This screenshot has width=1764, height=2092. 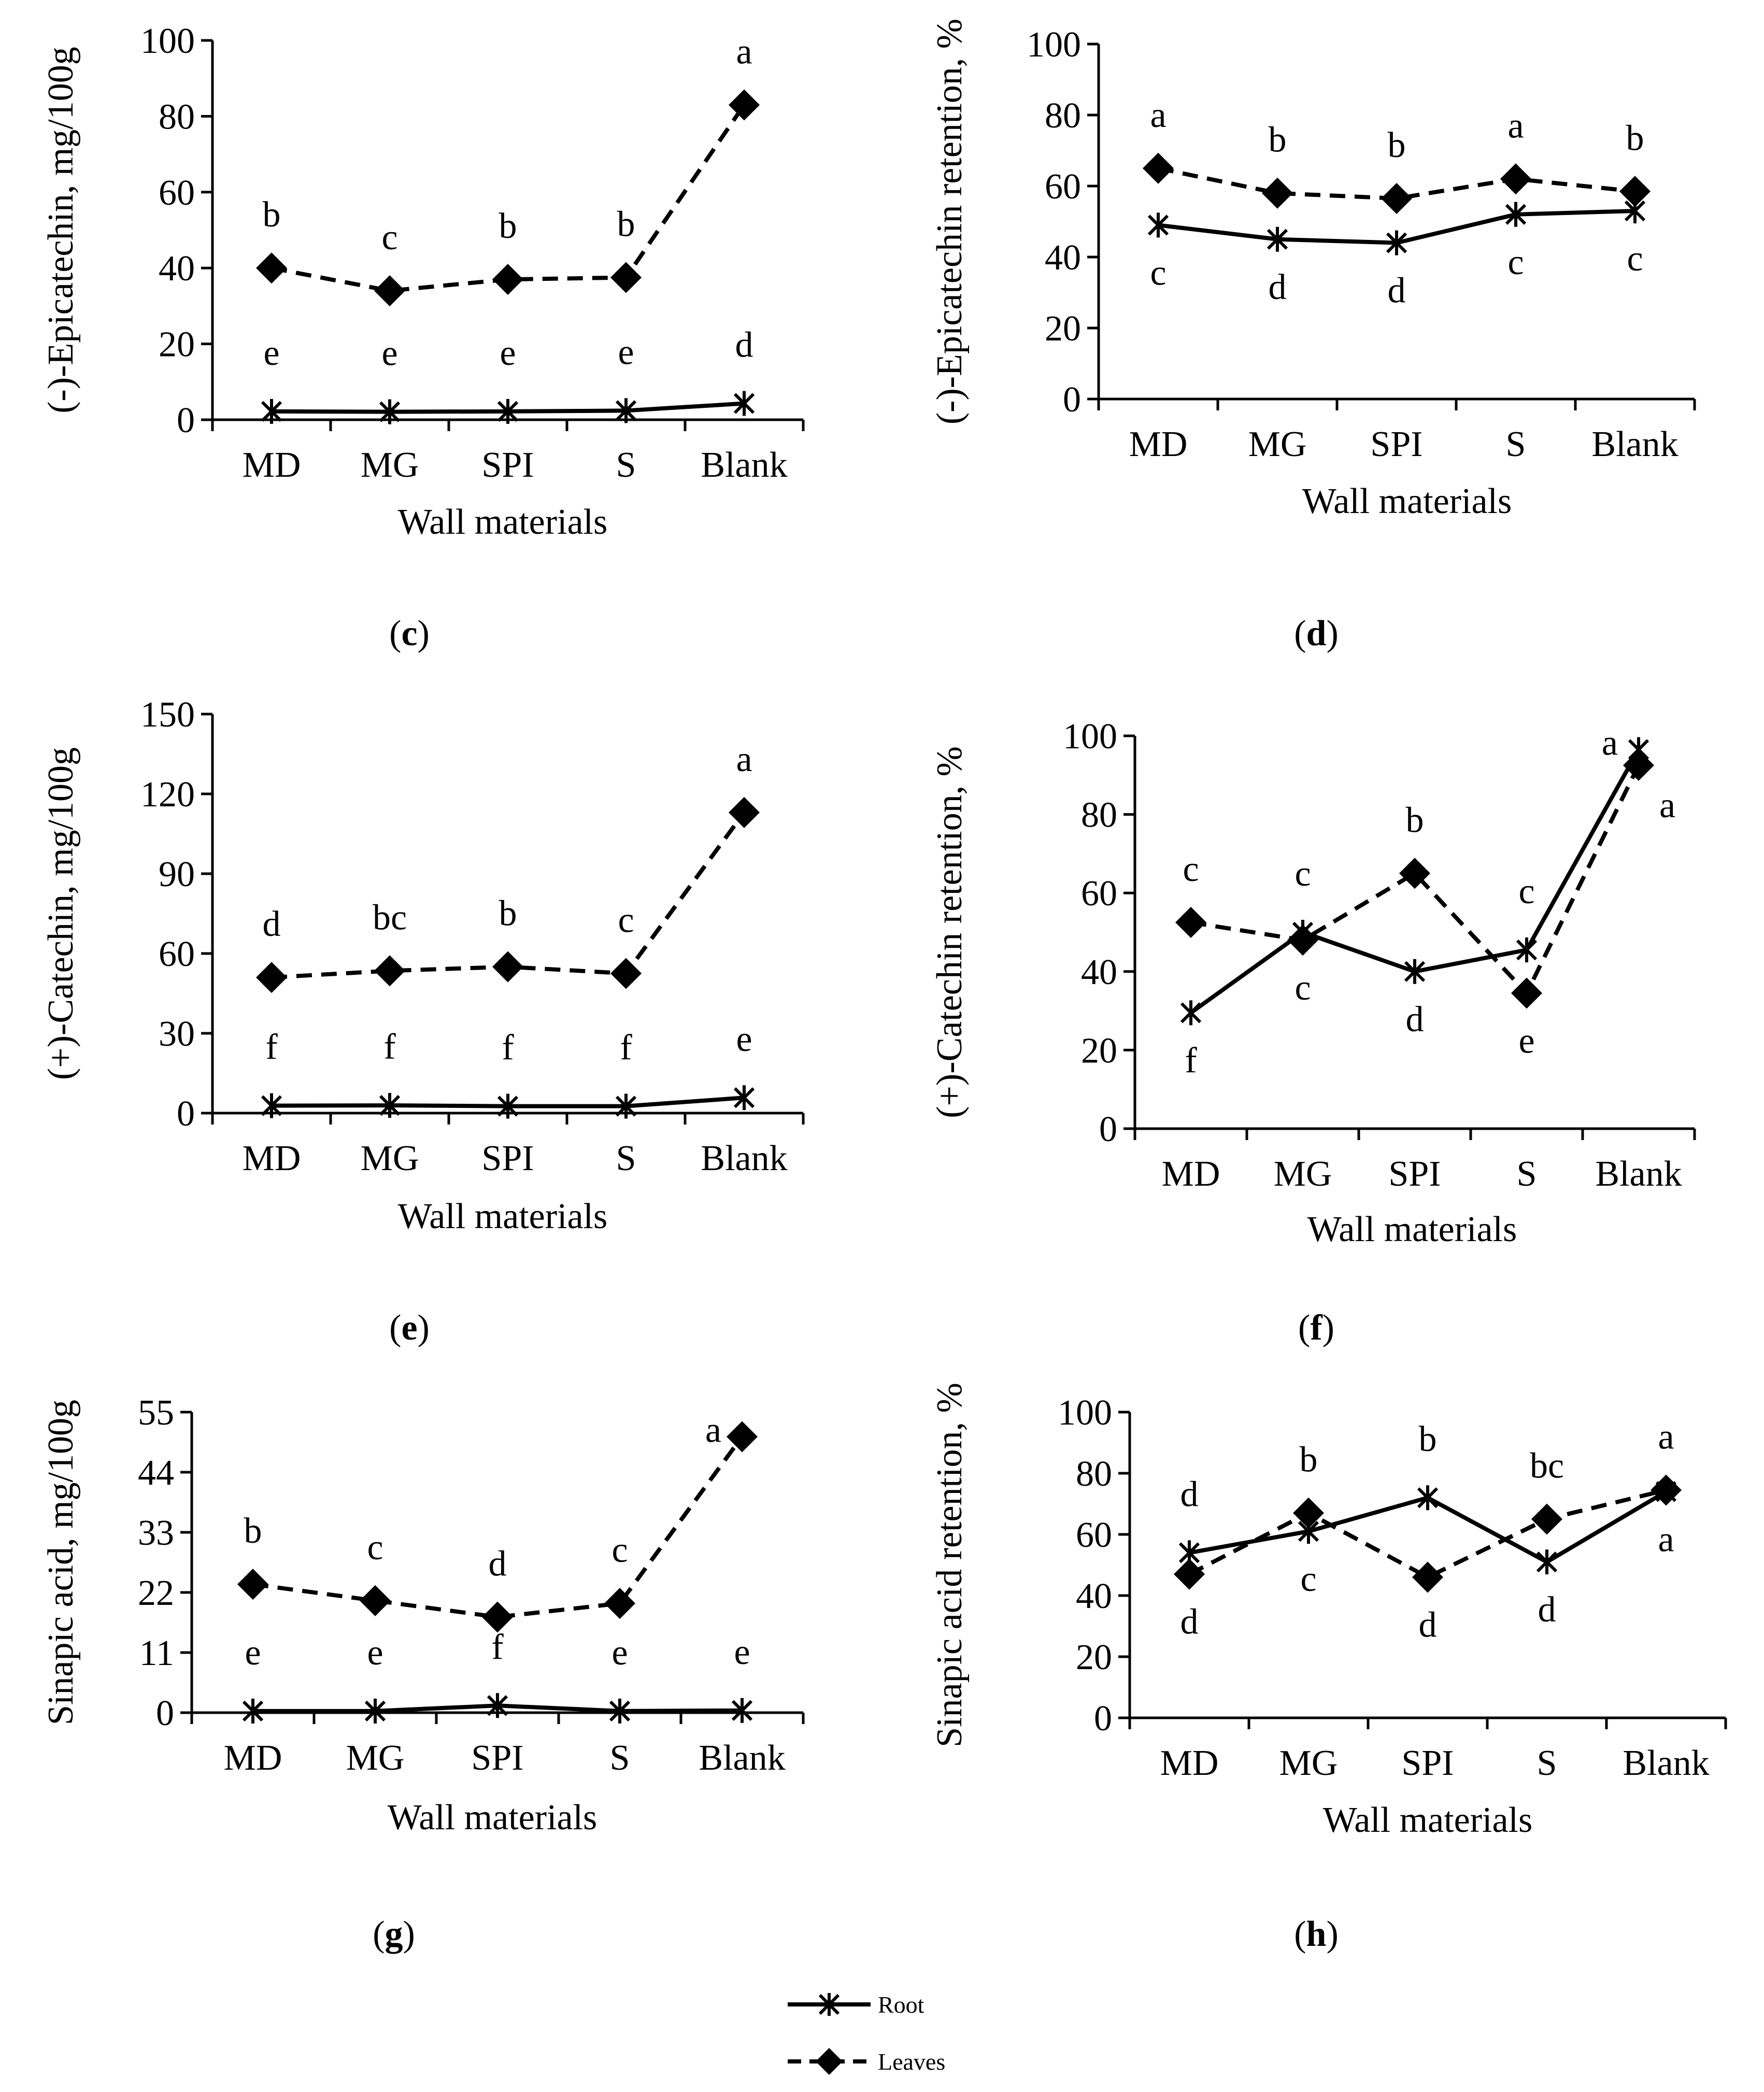 I want to click on y-axis-label: (+)-Catechin retention, %, so click(x=950, y=932).